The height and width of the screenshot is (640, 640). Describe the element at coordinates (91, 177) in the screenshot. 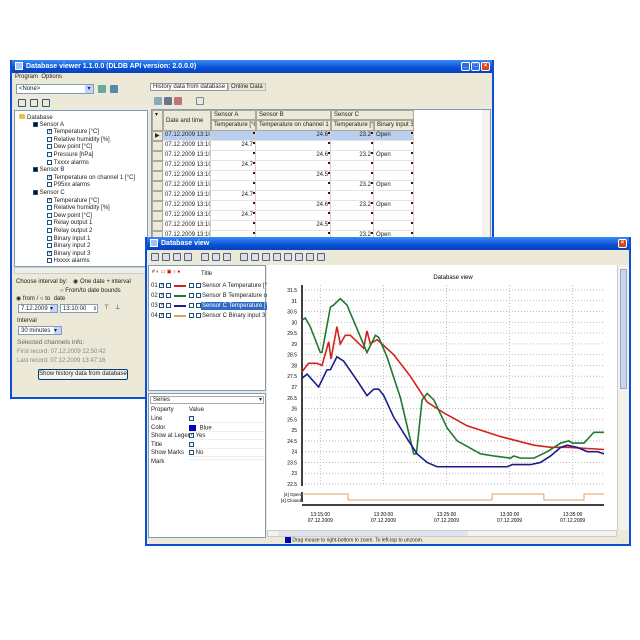

I see `tree-item: Temperature on channel 1 [°C]` at that location.